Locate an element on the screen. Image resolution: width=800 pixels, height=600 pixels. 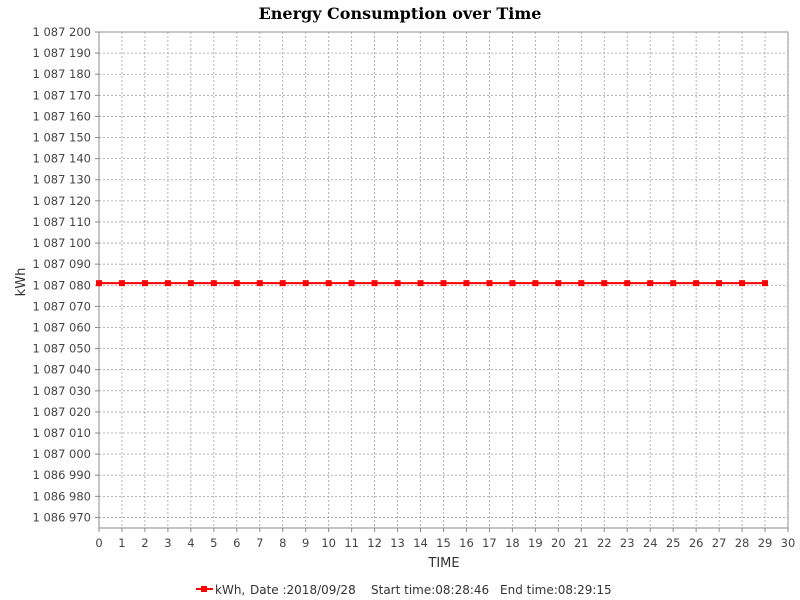
x-tick-label: 21 is located at coordinates (581, 543).